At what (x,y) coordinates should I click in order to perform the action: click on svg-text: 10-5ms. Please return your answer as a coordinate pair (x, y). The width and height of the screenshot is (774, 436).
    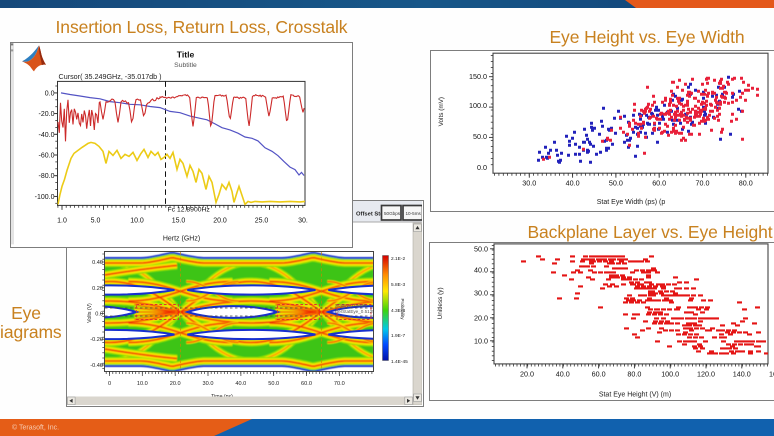
    Looking at the image, I should click on (414, 213).